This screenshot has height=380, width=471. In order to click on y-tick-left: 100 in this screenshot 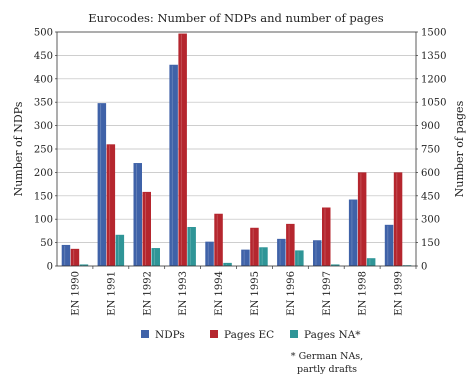, I will do `click(43, 220)`.